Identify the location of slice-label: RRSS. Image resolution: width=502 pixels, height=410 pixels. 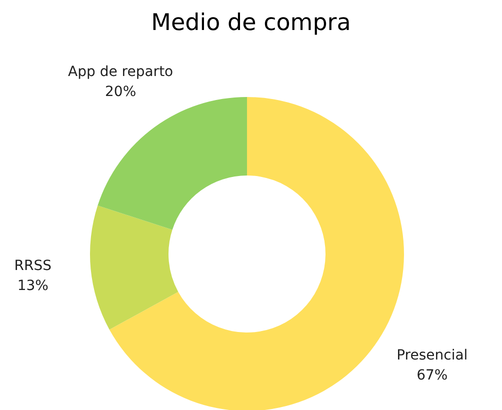
(33, 266).